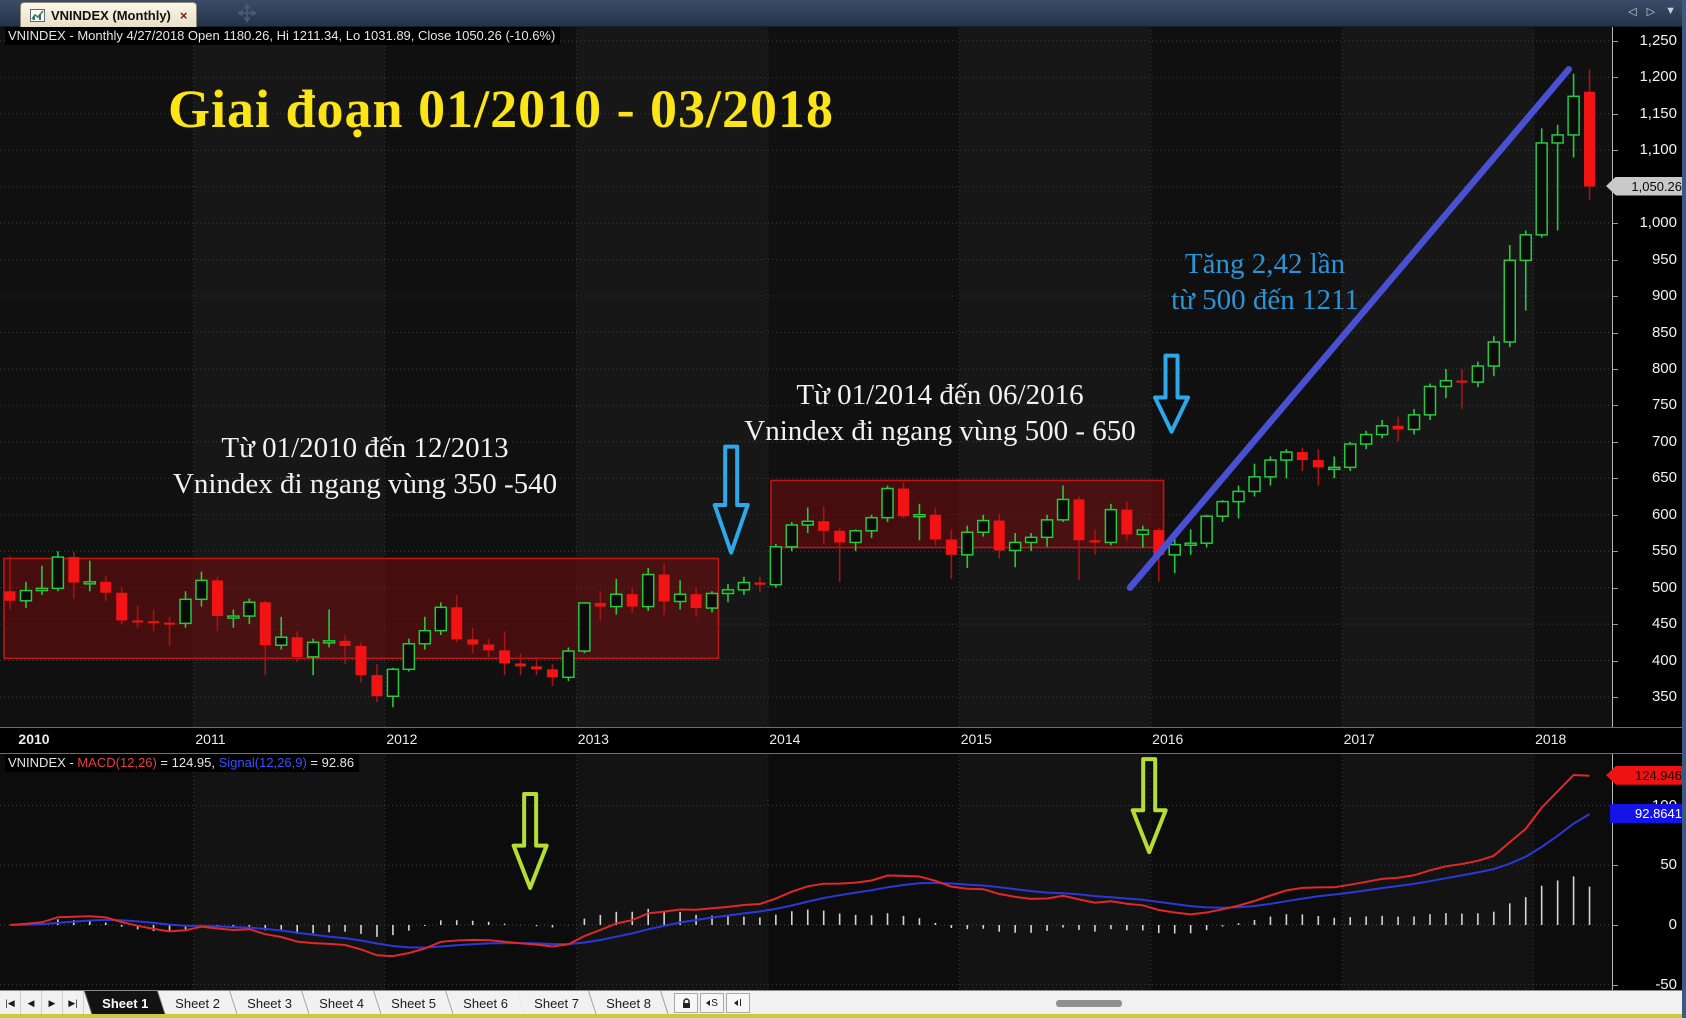  I want to click on price-axis-tick: 750, so click(1645, 405).